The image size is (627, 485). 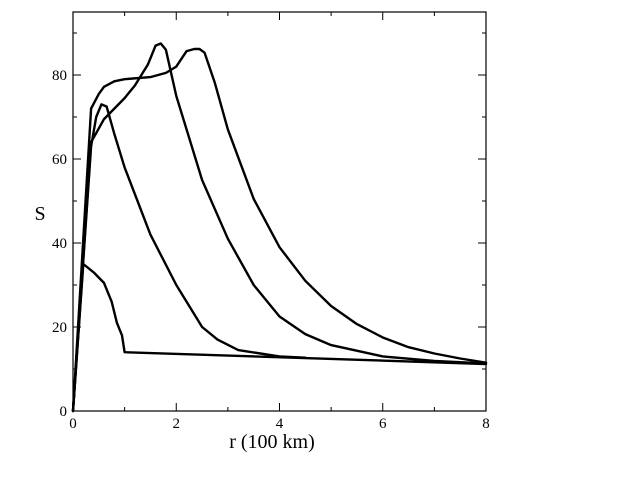 What do you see at coordinates (177, 424) in the screenshot?
I see `x-tick-label: 2` at bounding box center [177, 424].